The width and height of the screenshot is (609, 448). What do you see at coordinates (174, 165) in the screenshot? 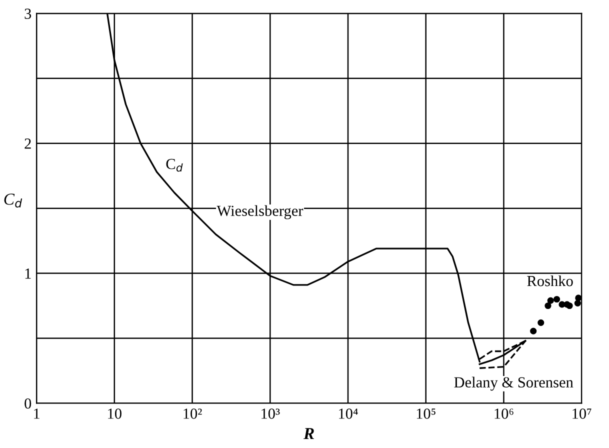
I see `annotation: C$_{d}$` at bounding box center [174, 165].